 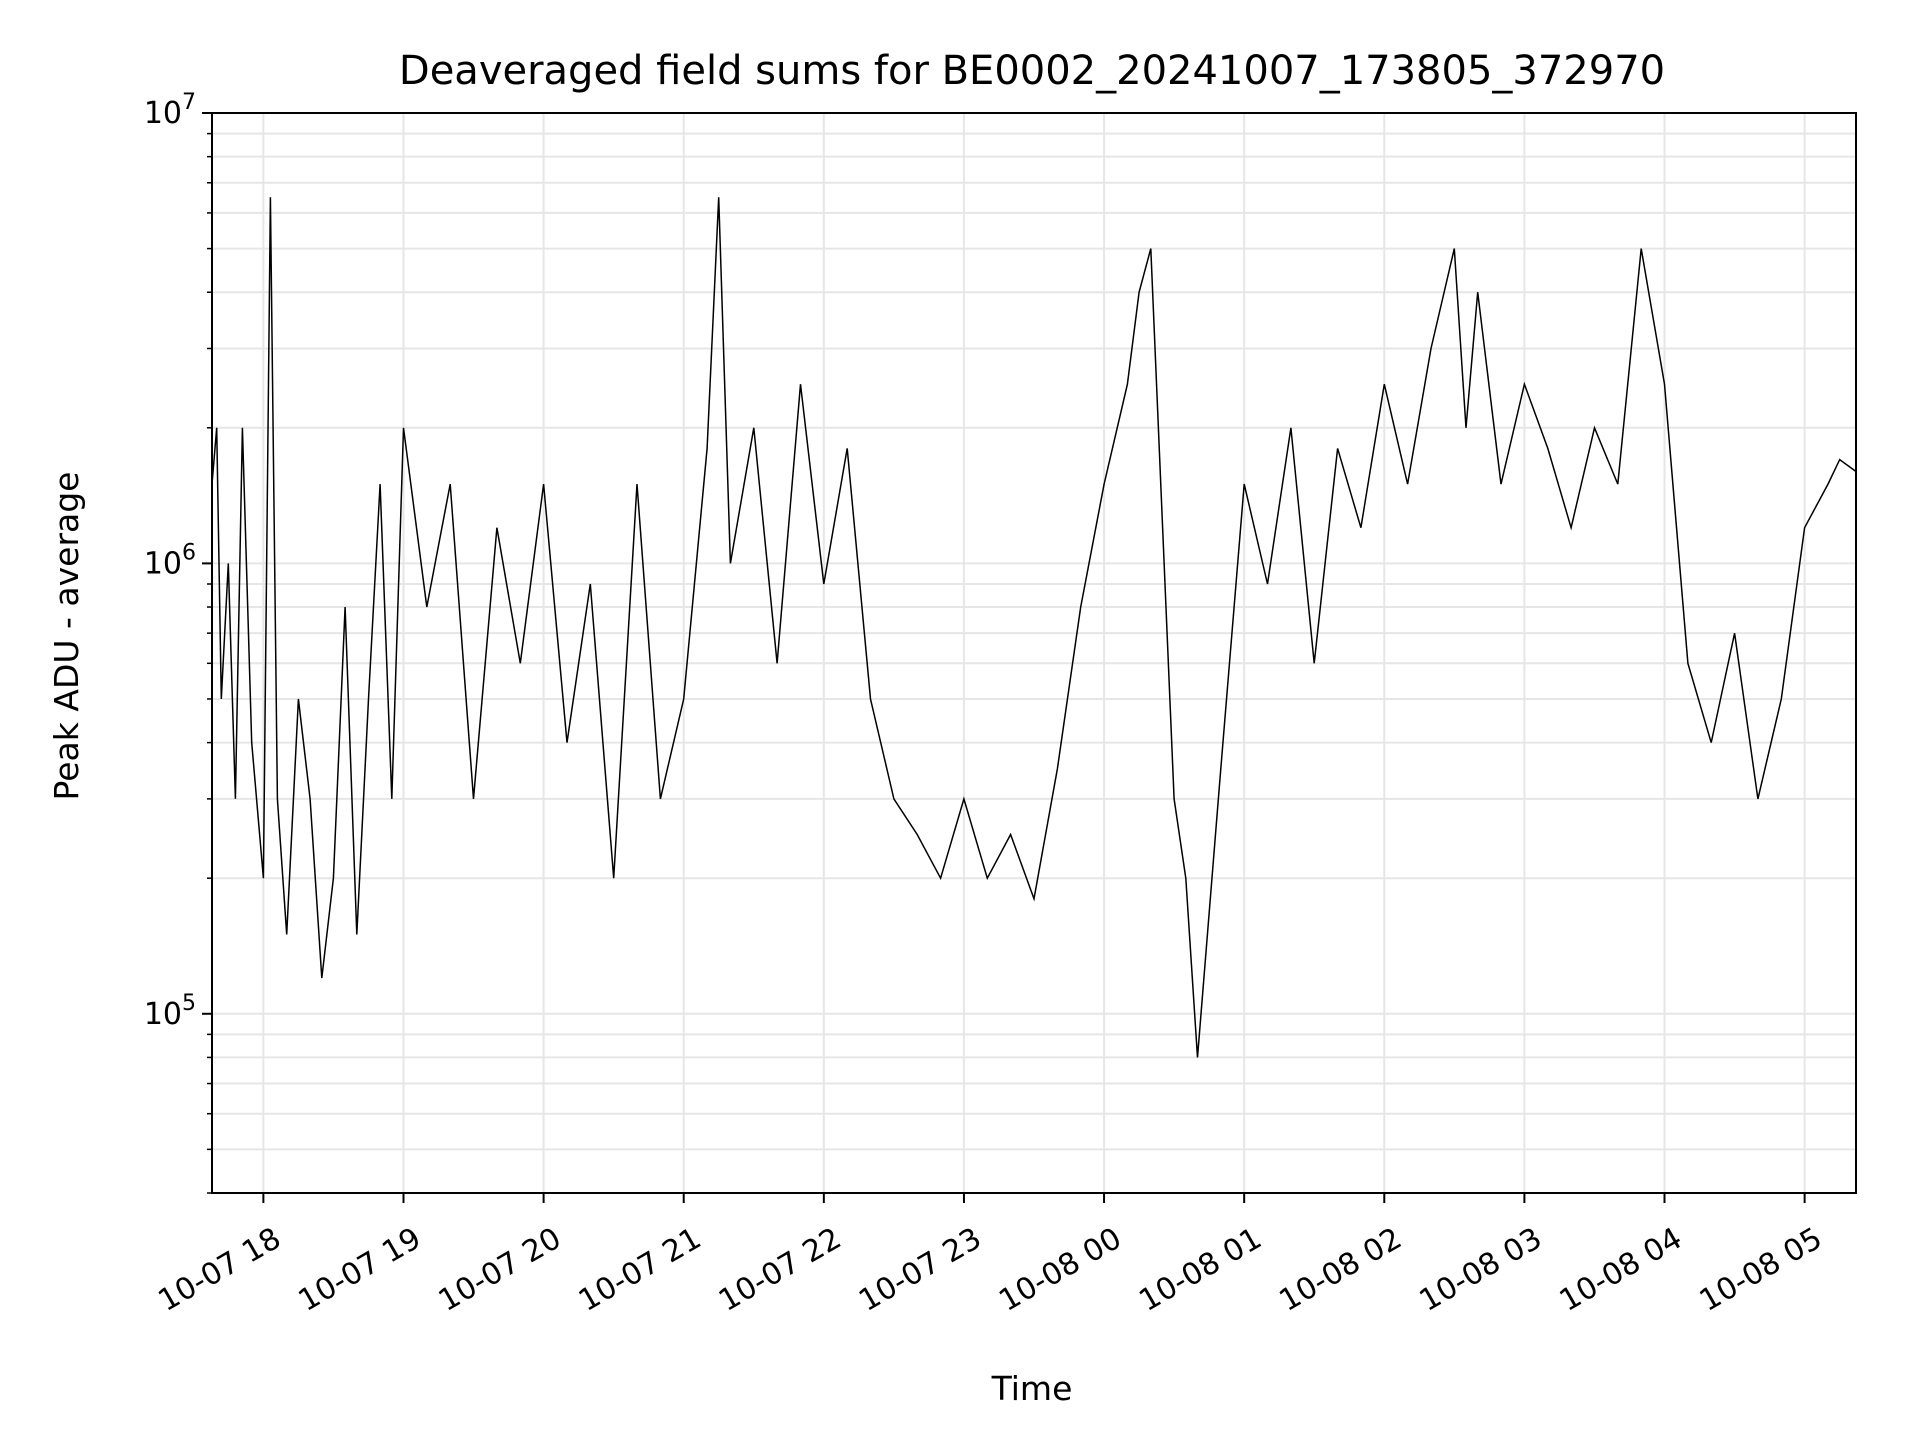 What do you see at coordinates (170, 1011) in the screenshot?
I see `y-tick-label: 10⁵` at bounding box center [170, 1011].